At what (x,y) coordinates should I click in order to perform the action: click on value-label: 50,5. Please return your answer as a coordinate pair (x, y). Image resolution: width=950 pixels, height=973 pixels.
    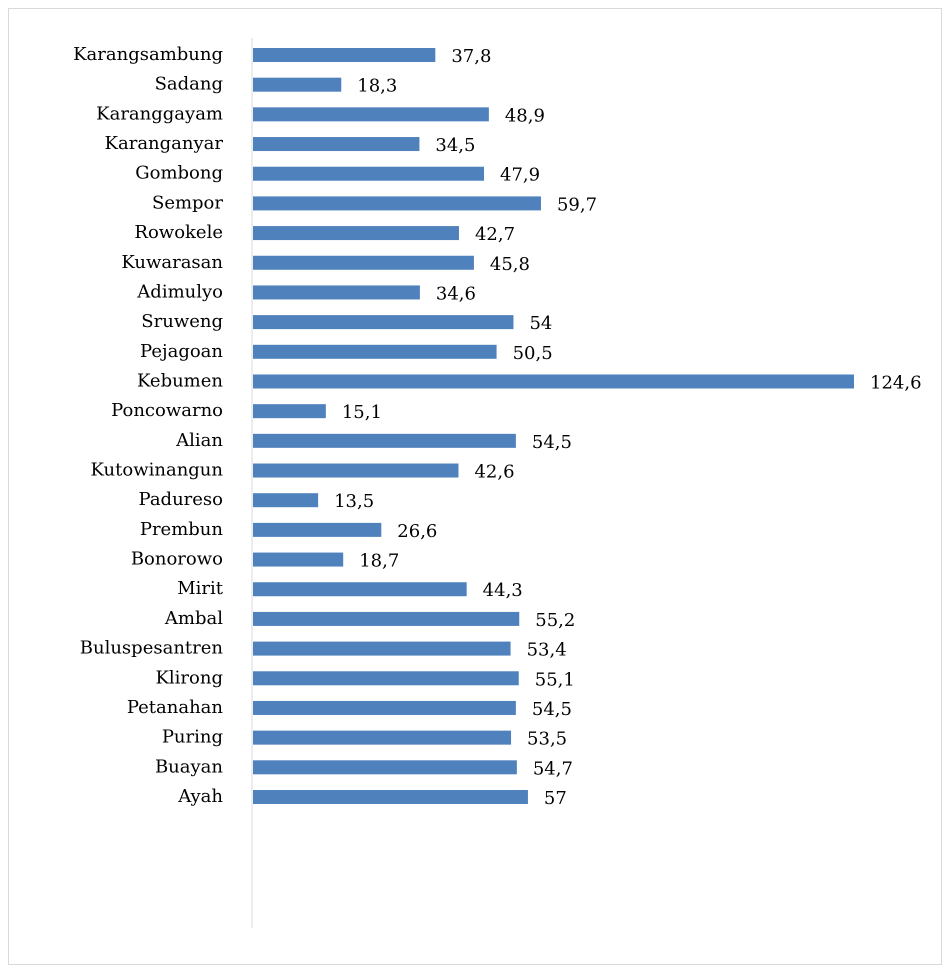
    Looking at the image, I should click on (533, 353).